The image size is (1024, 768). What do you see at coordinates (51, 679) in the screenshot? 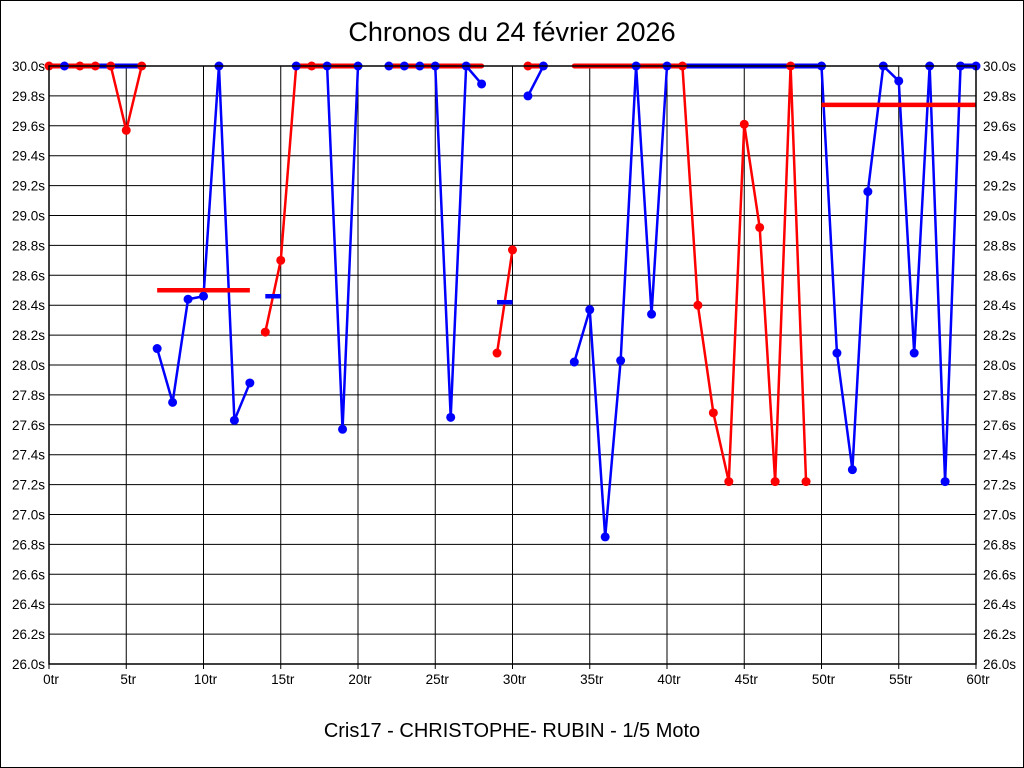
I see `x-axis-label: 0tr` at bounding box center [51, 679].